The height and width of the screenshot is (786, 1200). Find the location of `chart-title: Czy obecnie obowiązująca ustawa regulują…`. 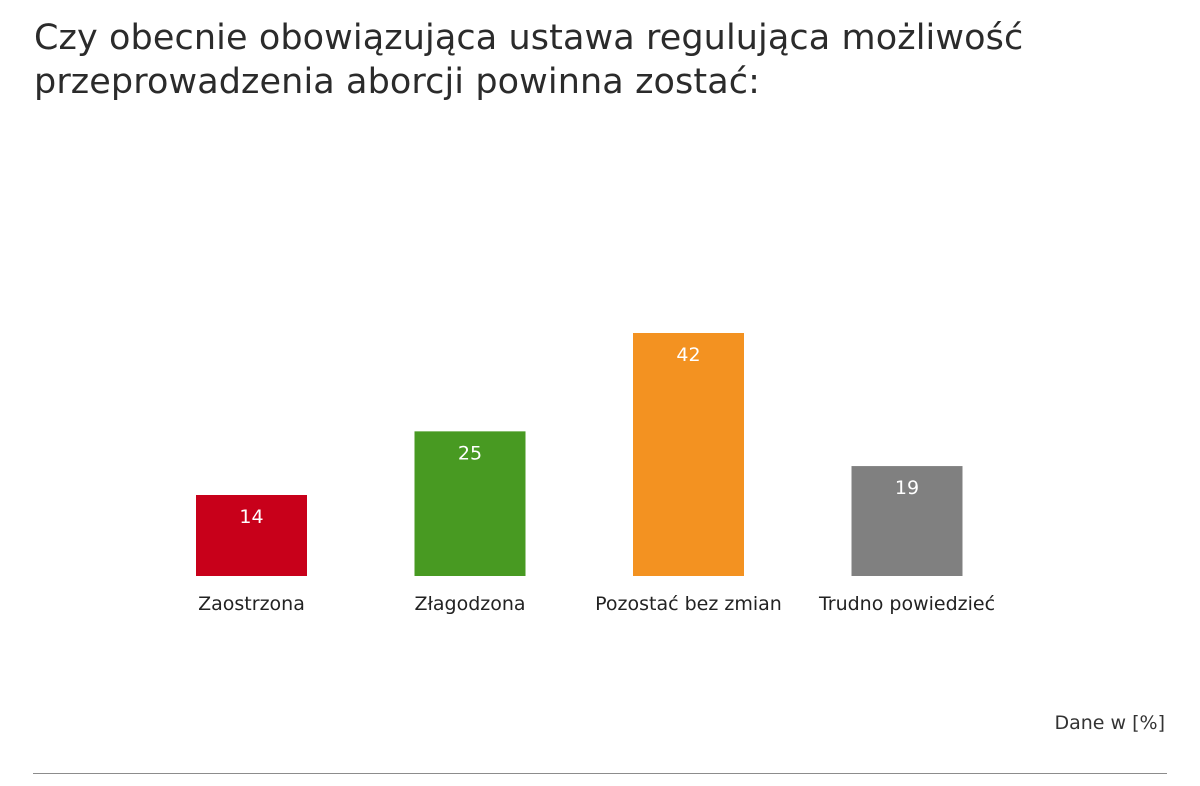

chart-title: Czy obecnie obowiązująca ustawa regulują… is located at coordinates (529, 60).